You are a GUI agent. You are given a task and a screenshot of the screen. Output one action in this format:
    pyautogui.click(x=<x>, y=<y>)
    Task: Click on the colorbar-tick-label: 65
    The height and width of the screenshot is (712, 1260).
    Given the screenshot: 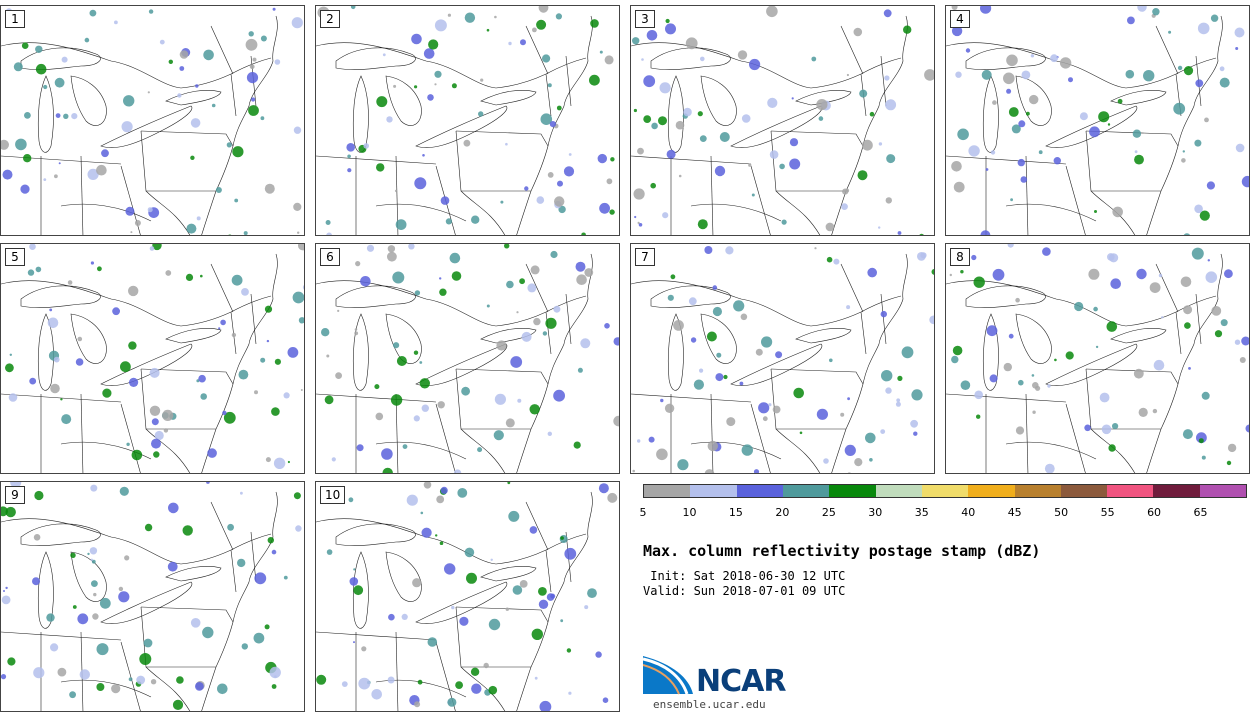 What is the action you would take?
    pyautogui.click(x=1200, y=512)
    